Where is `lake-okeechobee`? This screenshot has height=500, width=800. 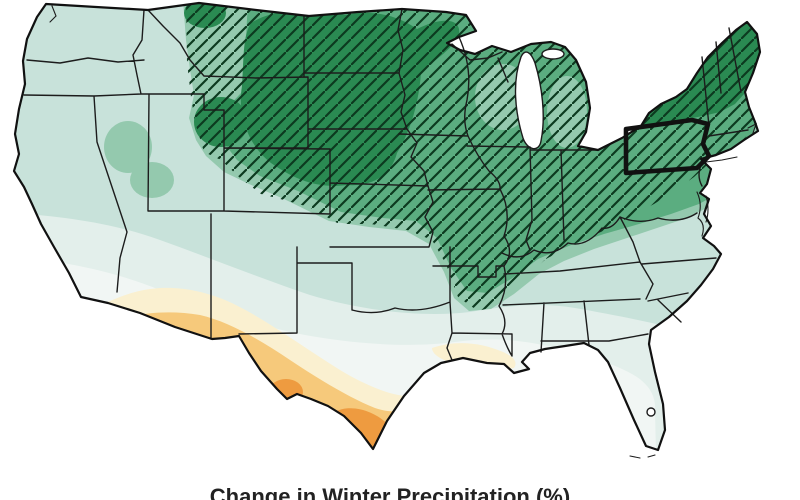 lake-okeechobee is located at coordinates (651, 412).